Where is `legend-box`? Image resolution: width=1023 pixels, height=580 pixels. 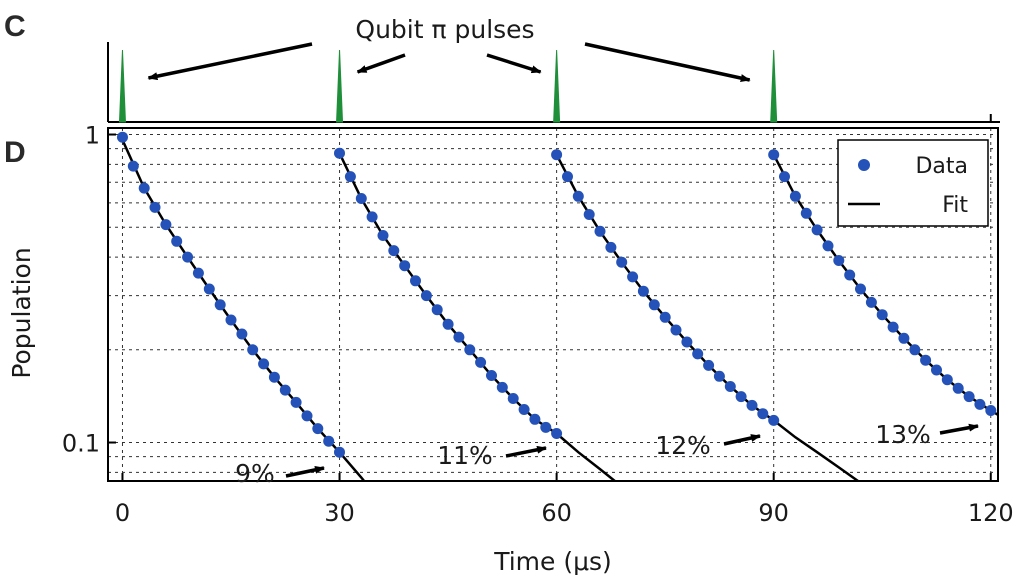 legend-box is located at coordinates (913, 183).